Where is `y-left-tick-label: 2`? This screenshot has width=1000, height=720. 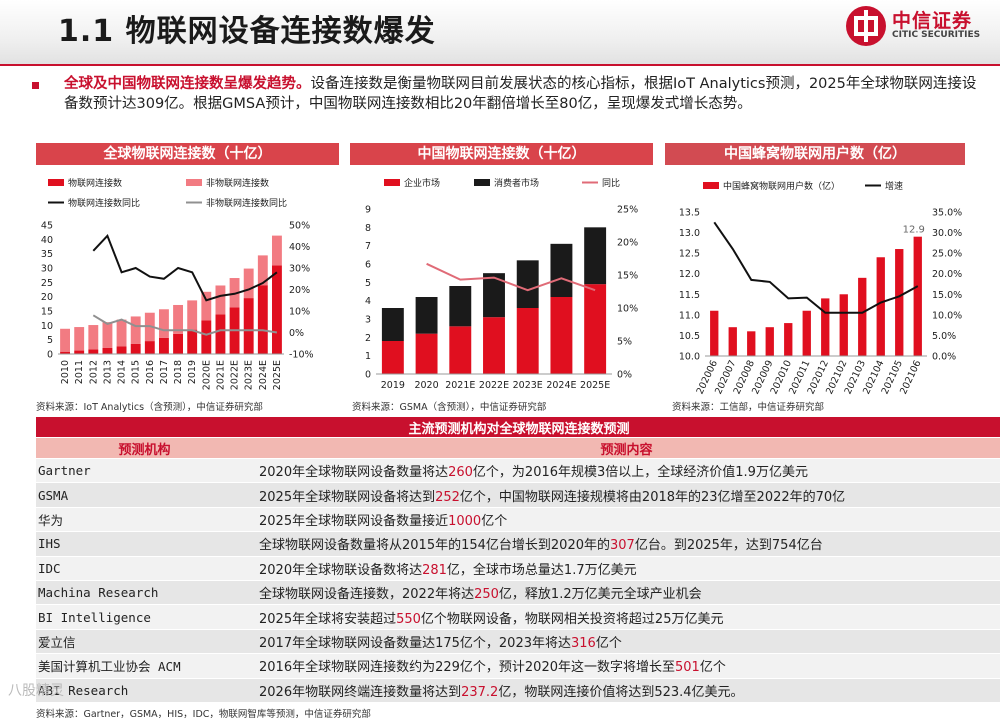
y-left-tick-label: 2 is located at coordinates (368, 338).